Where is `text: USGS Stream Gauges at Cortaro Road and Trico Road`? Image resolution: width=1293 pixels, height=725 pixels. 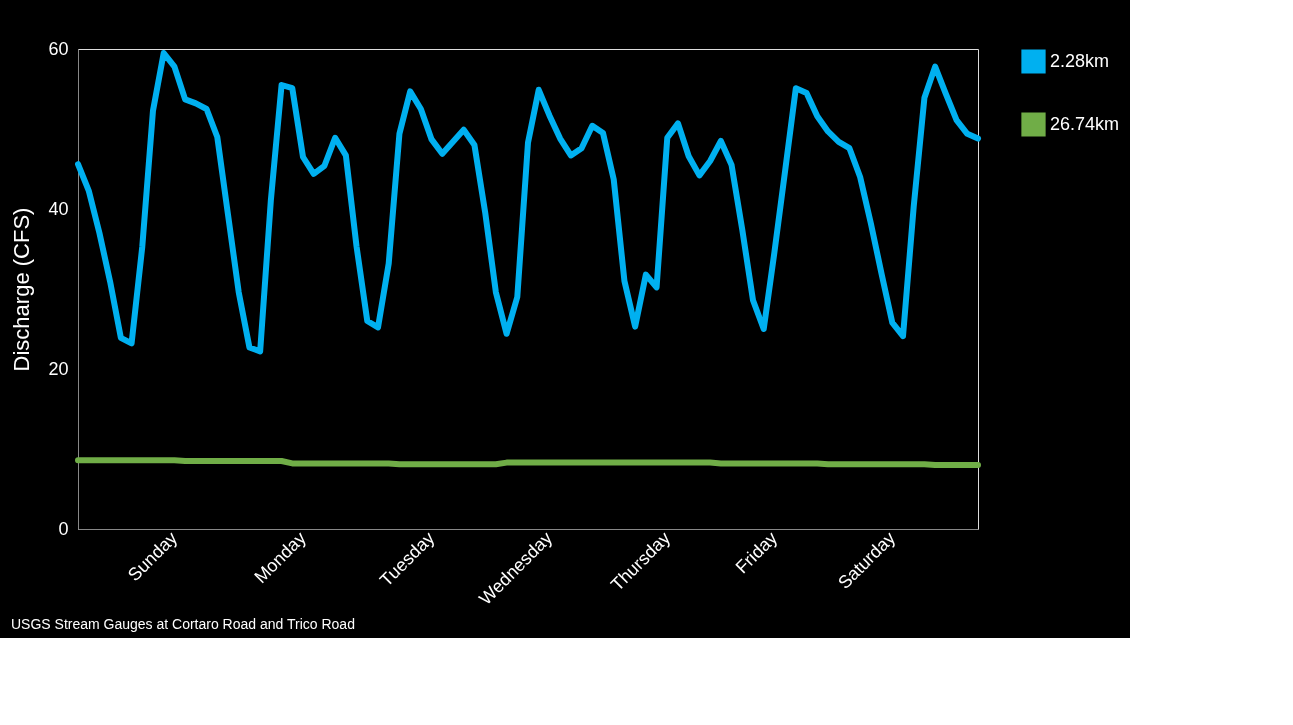 text: USGS Stream Gauges at Cortaro Road and Trico Road is located at coordinates (182, 624).